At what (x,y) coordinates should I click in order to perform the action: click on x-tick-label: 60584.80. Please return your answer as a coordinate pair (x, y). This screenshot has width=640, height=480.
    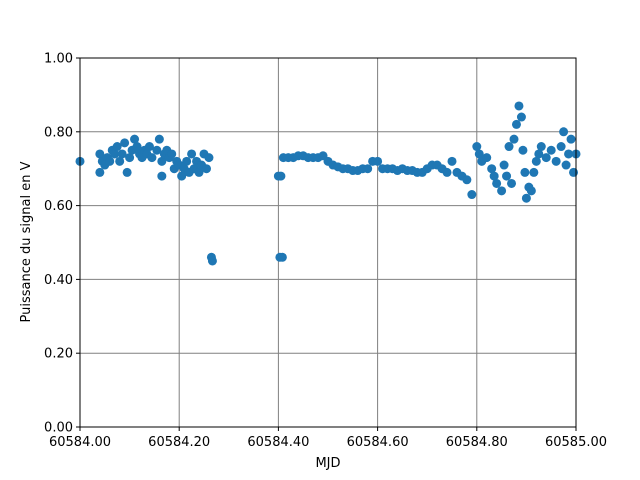
    Looking at the image, I should click on (477, 442).